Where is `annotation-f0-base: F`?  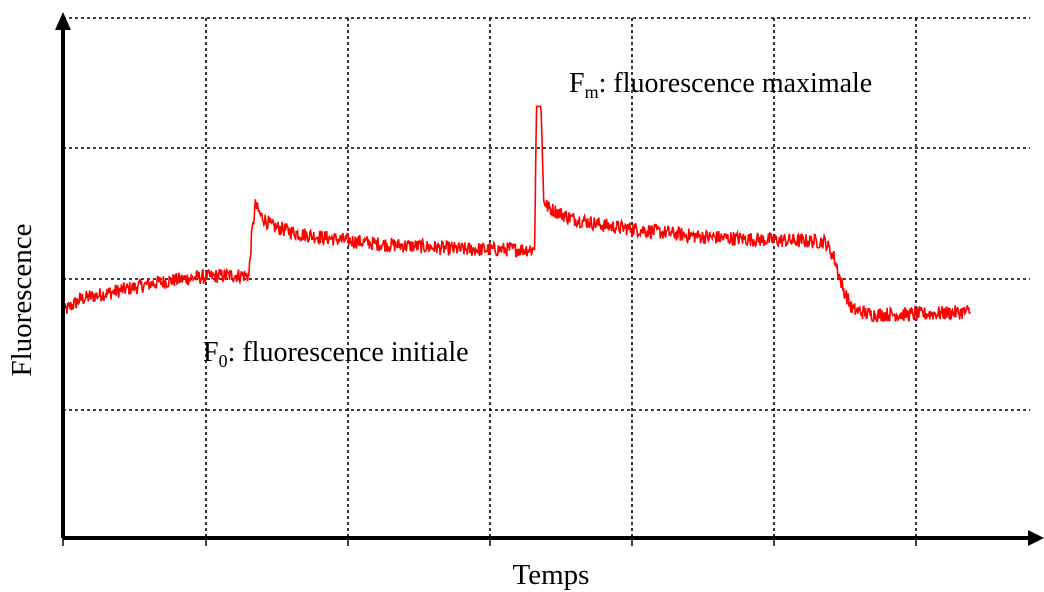
annotation-f0-base: F is located at coordinates (211, 352).